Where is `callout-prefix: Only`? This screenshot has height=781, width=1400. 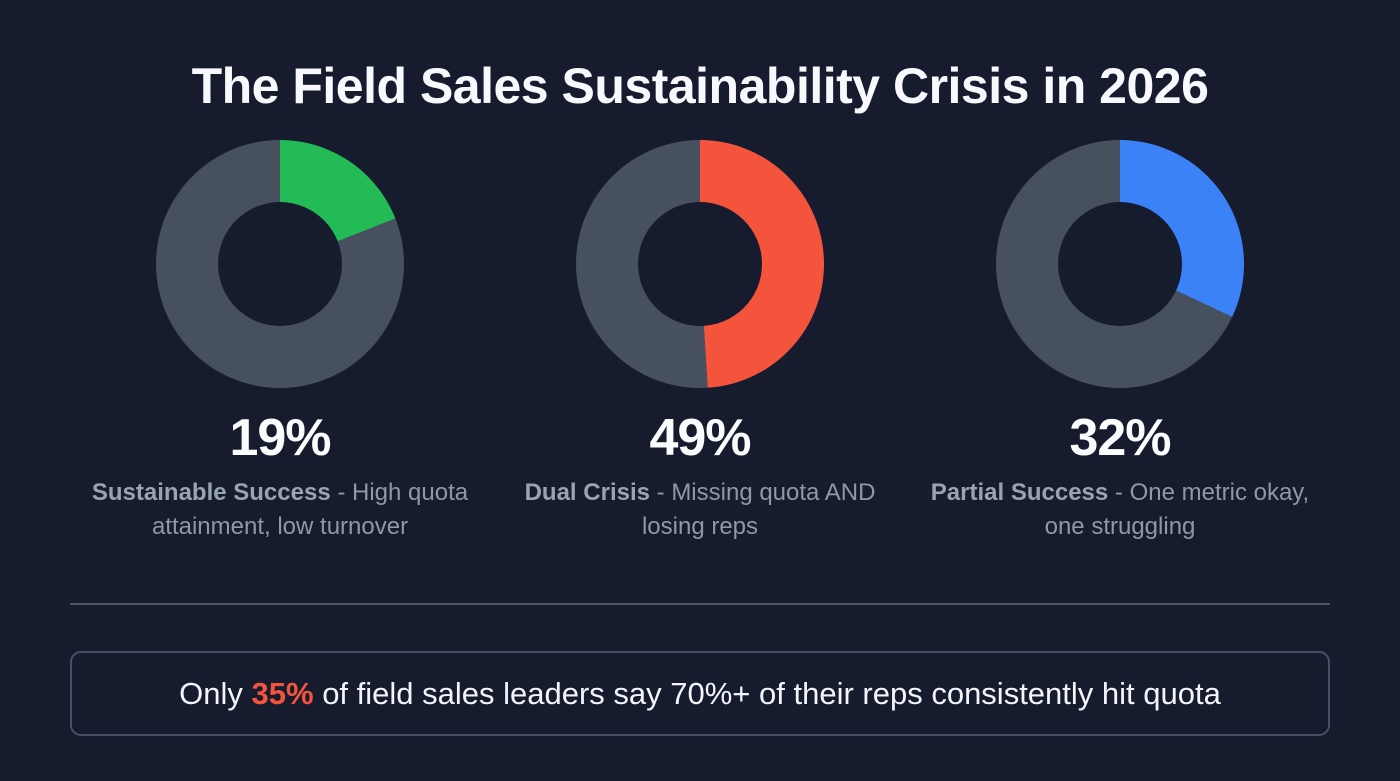
callout-prefix: Only is located at coordinates (215, 693).